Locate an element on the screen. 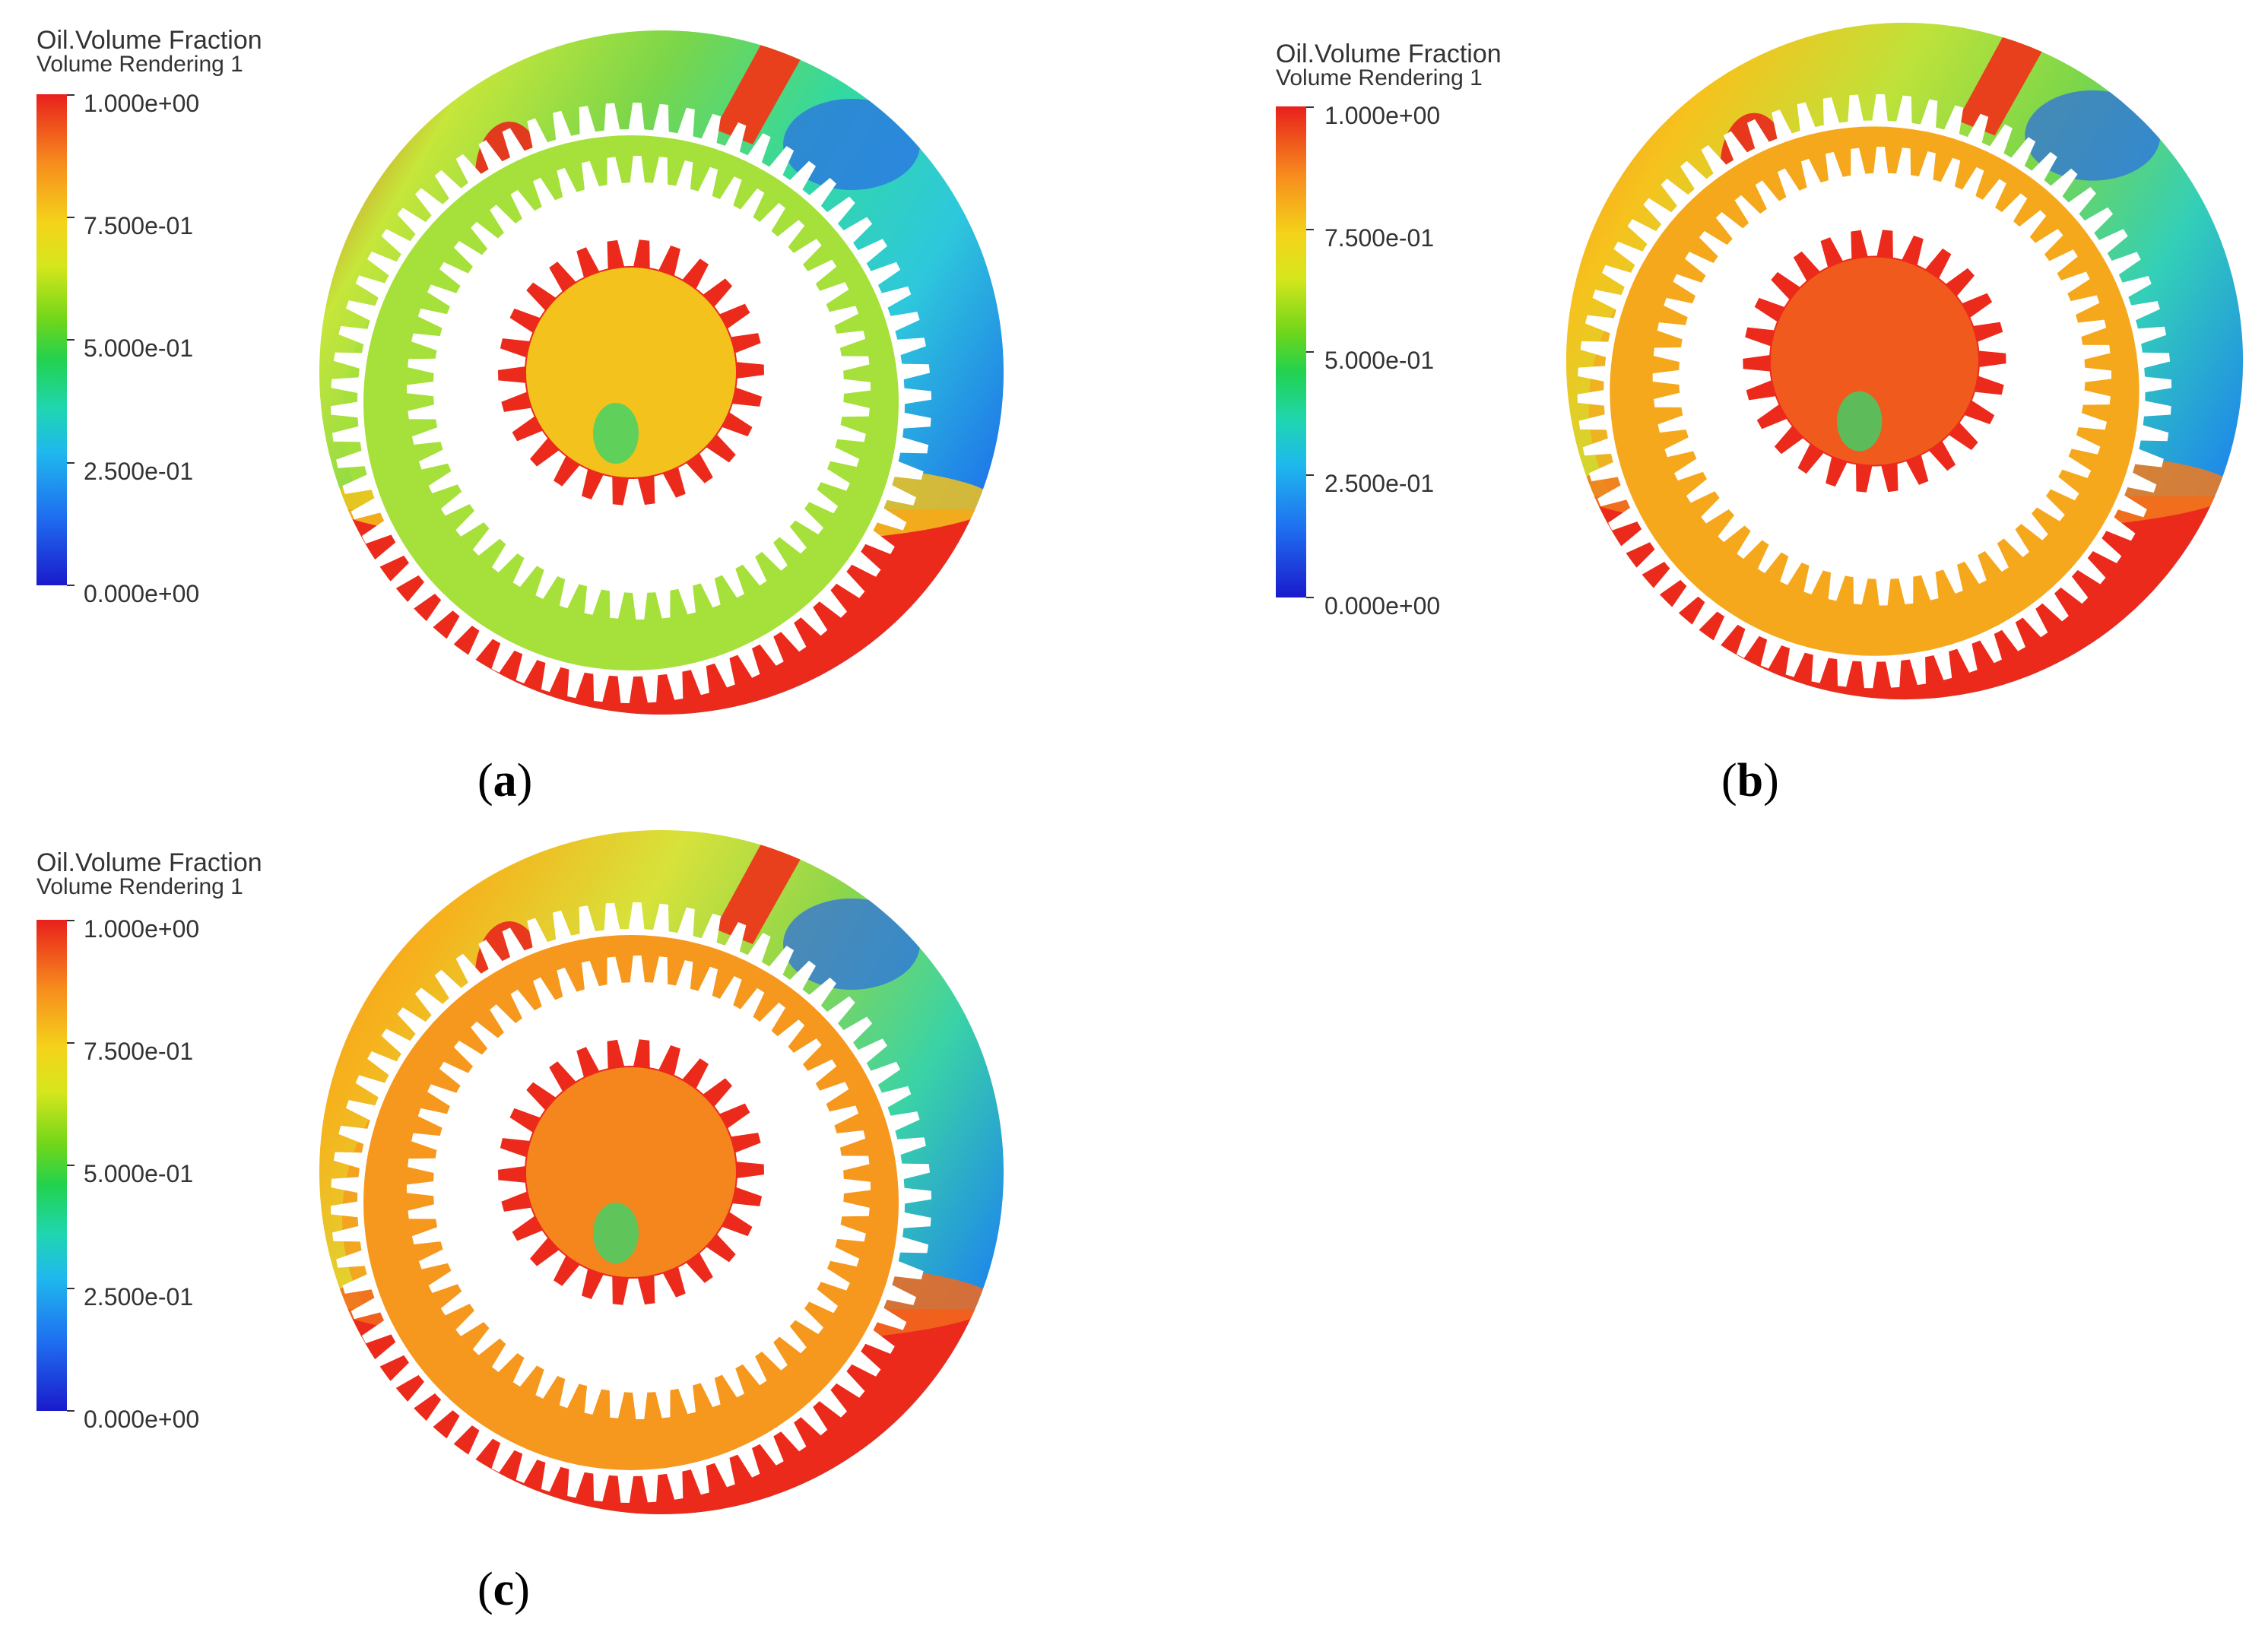 This screenshot has width=2268, height=1645. panel-caption: (a) is located at coordinates (505, 781).